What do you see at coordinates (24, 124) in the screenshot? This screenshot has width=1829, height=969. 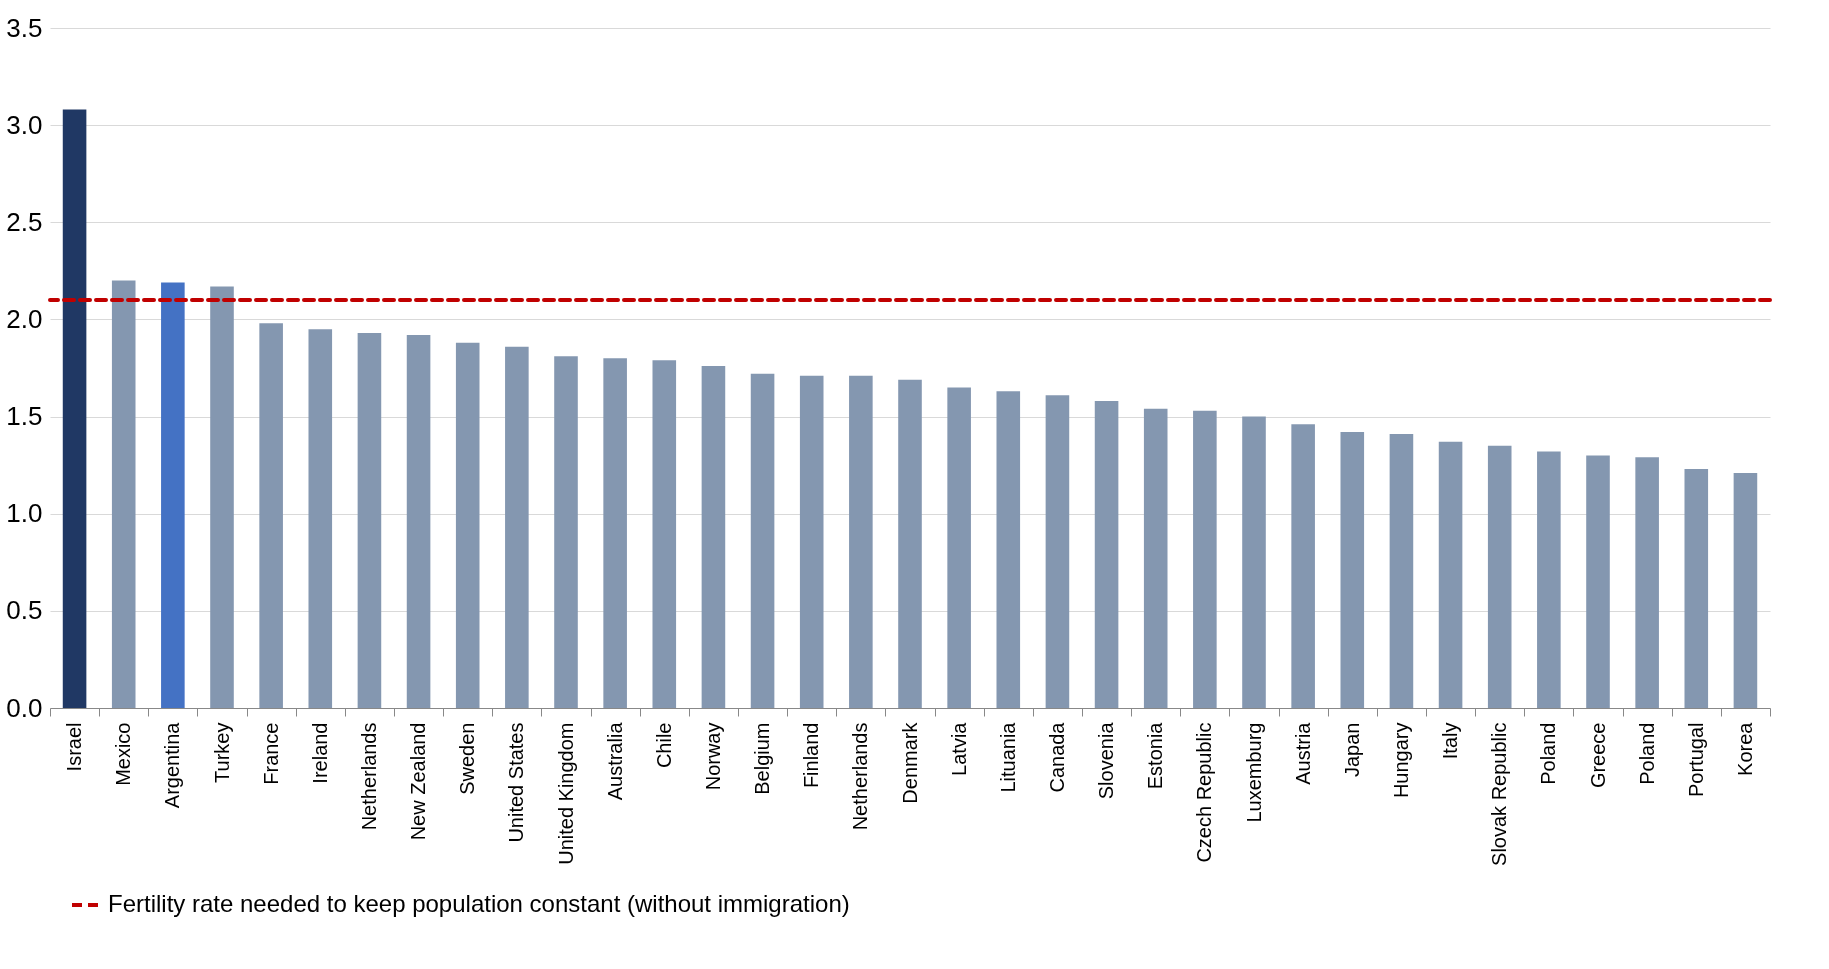 I see `y-tick-label: 3.0` at bounding box center [24, 124].